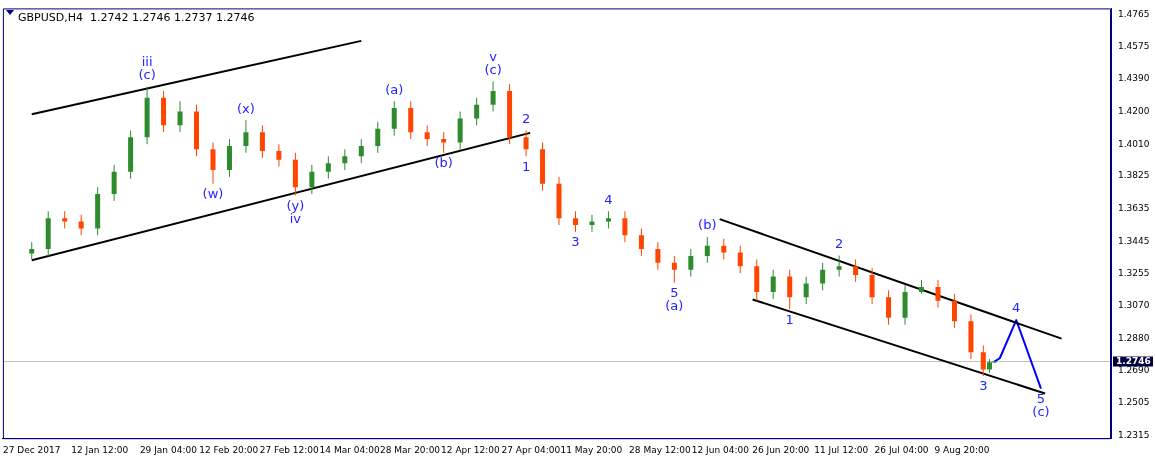 The width and height of the screenshot is (1155, 459). What do you see at coordinates (531, 449) in the screenshot?
I see `x-tick-label: 27 Apr 04:00` at bounding box center [531, 449].